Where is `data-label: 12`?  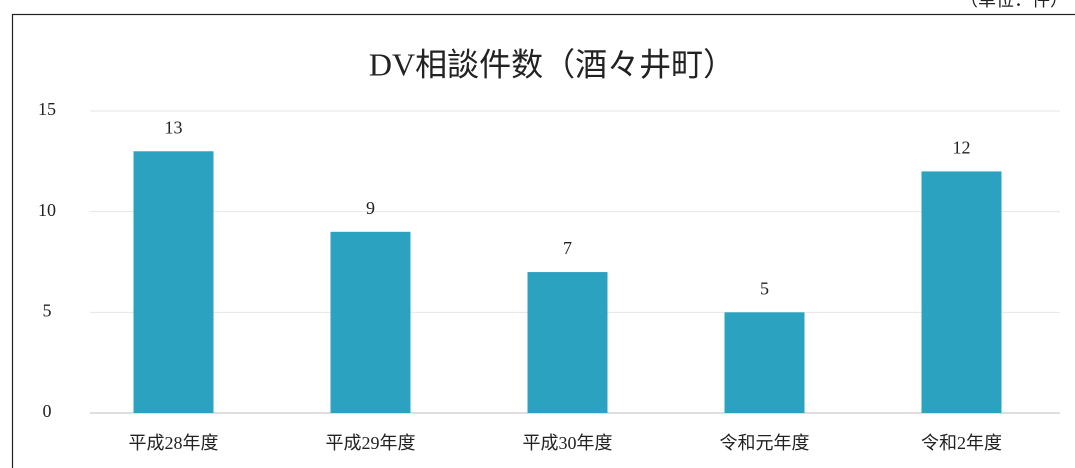 data-label: 12 is located at coordinates (962, 148).